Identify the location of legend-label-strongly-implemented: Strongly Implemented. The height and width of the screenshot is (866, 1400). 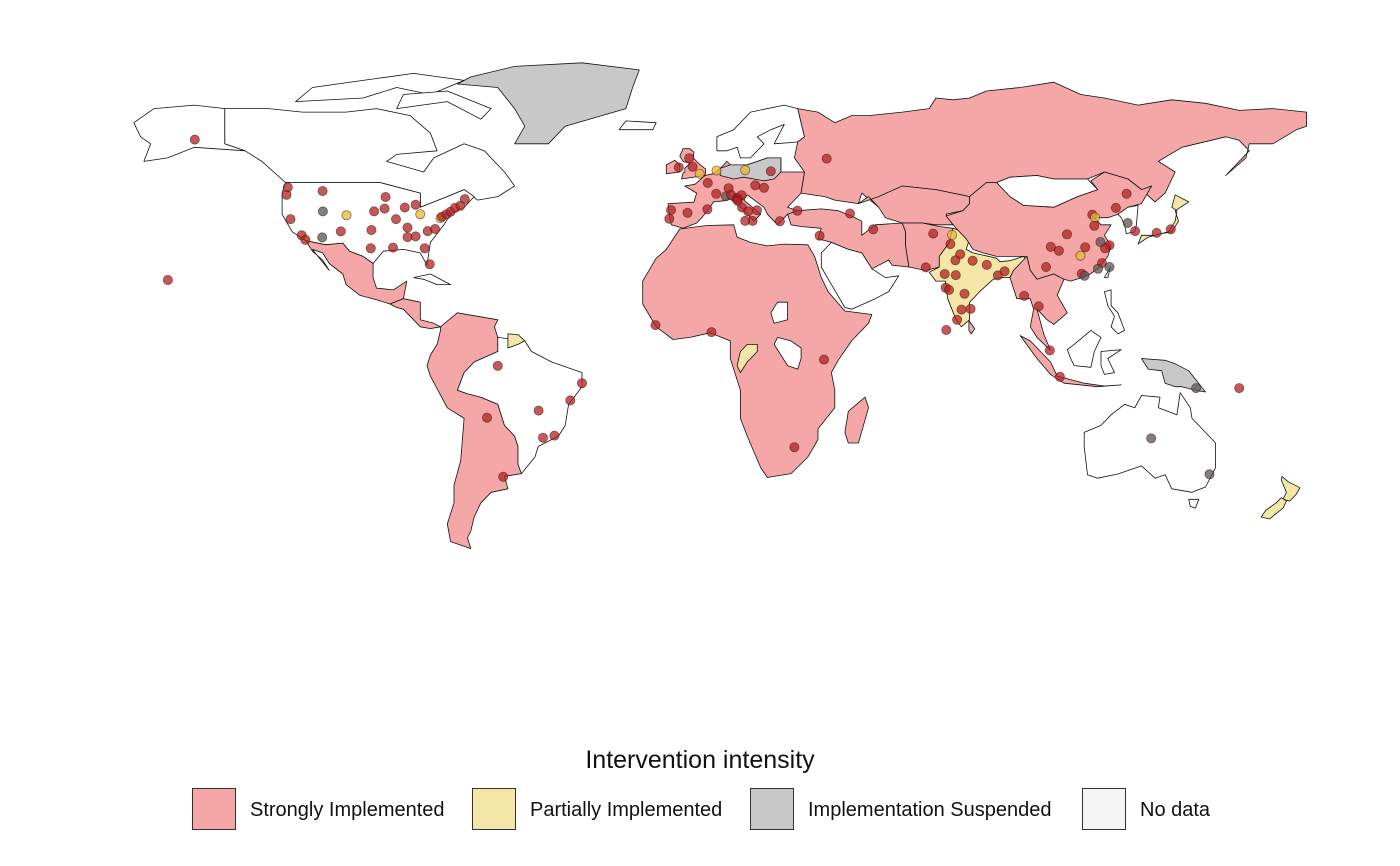
(347, 810).